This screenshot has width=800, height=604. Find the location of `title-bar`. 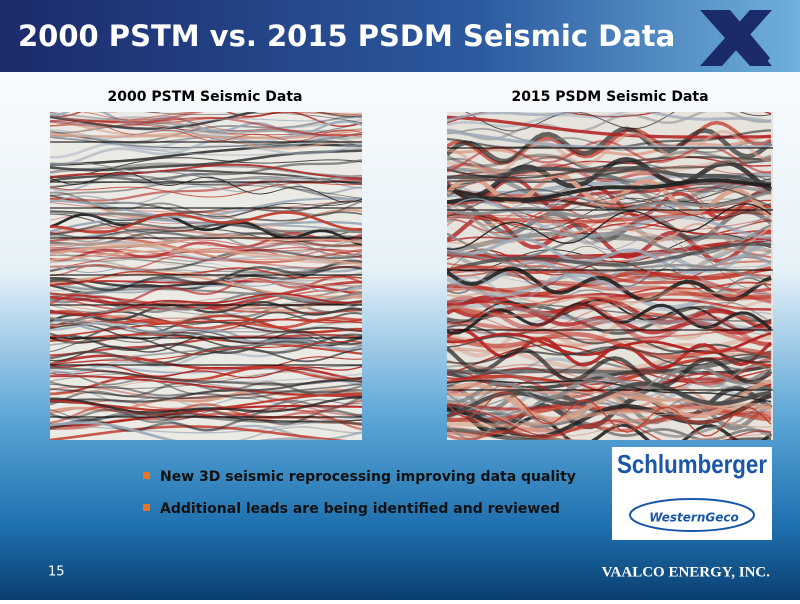

title-bar is located at coordinates (400, 36).